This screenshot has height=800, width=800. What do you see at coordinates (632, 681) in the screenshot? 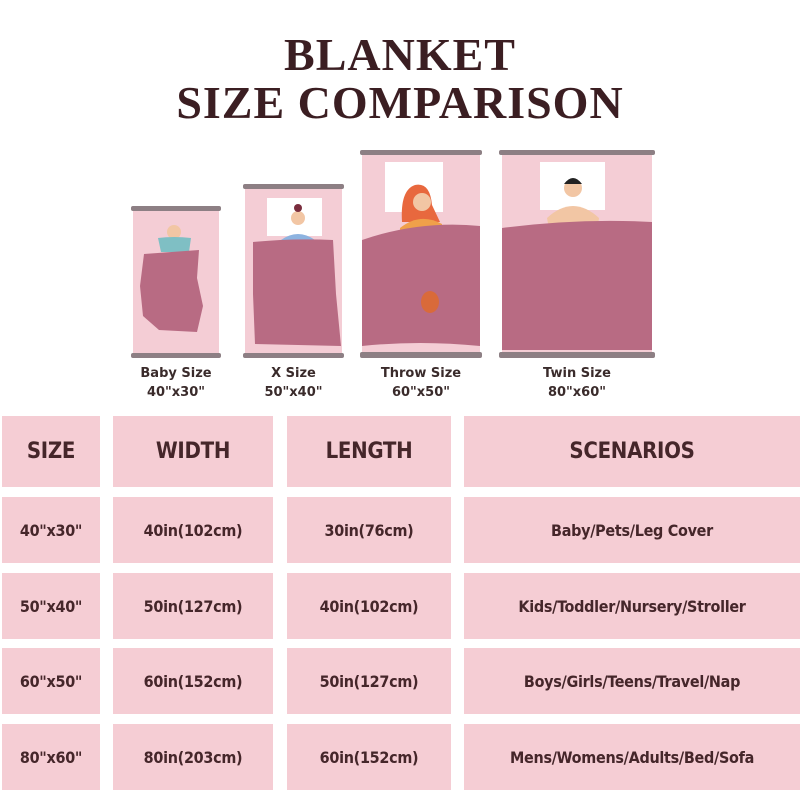
I see `cell-scenarios: Boys/Girls/Teens/Travel/Nap` at bounding box center [632, 681].